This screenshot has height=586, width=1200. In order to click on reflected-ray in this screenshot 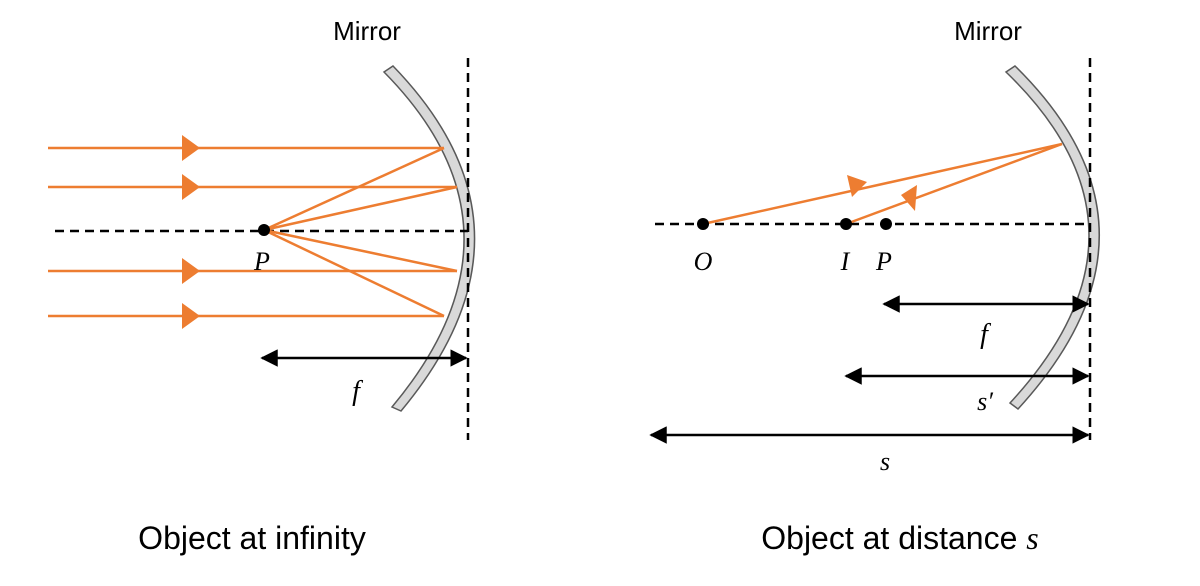, I will do `click(954, 184)`.